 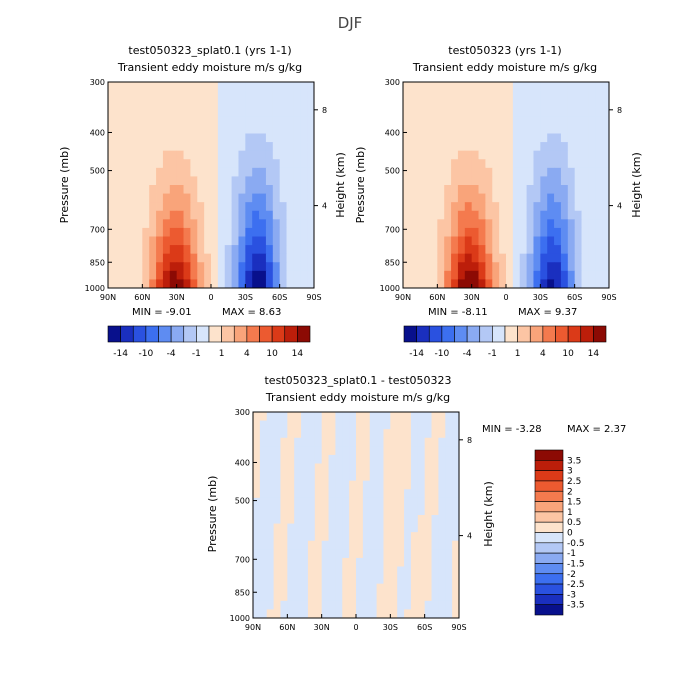 I want to click on x-tick-label: 60S, so click(x=574, y=297).